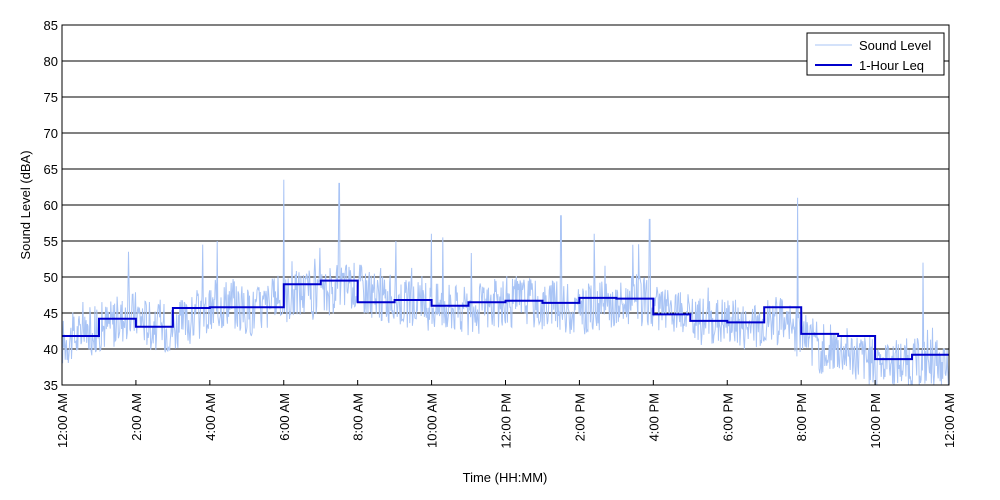 The height and width of the screenshot is (500, 1000). What do you see at coordinates (653, 417) in the screenshot?
I see `x-tick-label: 4:00 PM` at bounding box center [653, 417].